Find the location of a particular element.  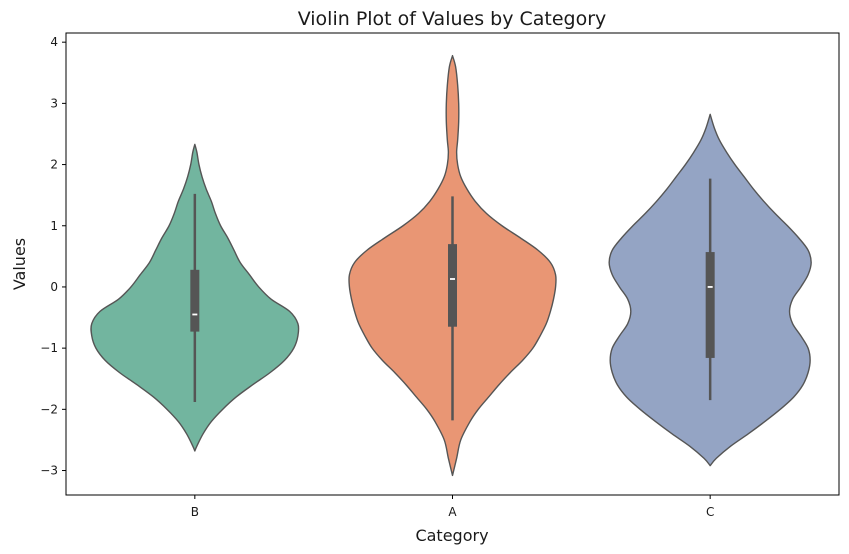

y-axis: −3 −2 −1 0 1 2 3 4 is located at coordinates (53, 256).